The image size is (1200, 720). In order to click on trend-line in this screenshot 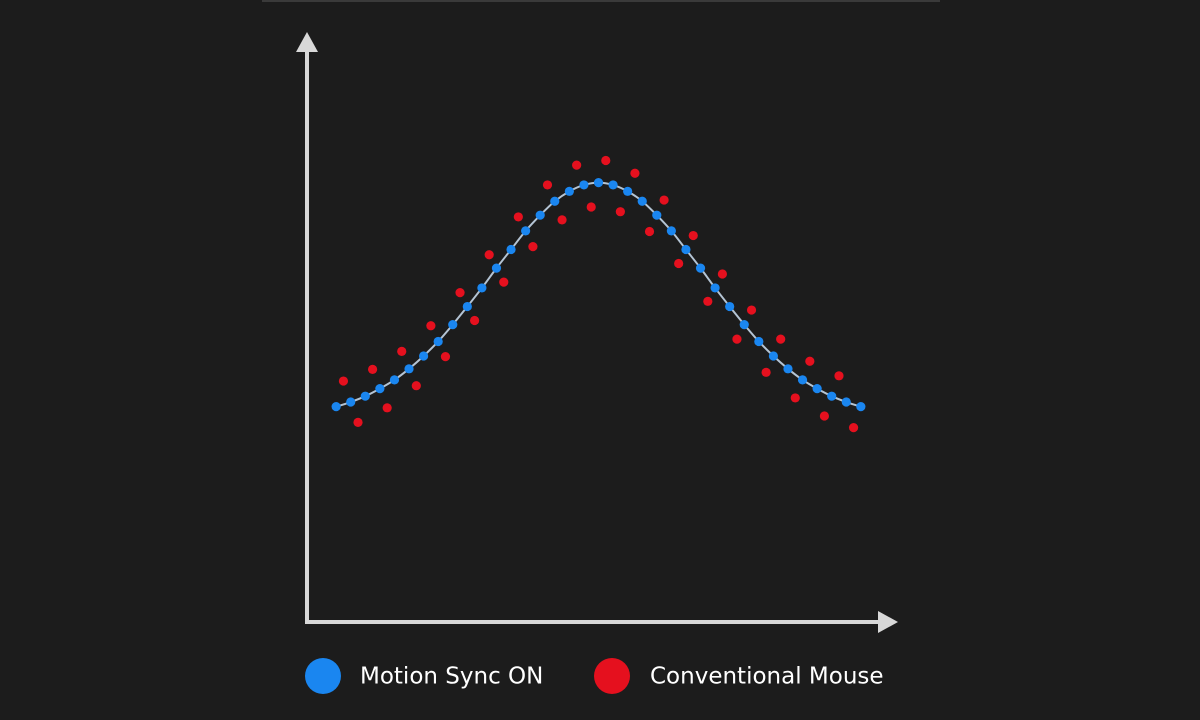, I will do `click(598, 294)`.